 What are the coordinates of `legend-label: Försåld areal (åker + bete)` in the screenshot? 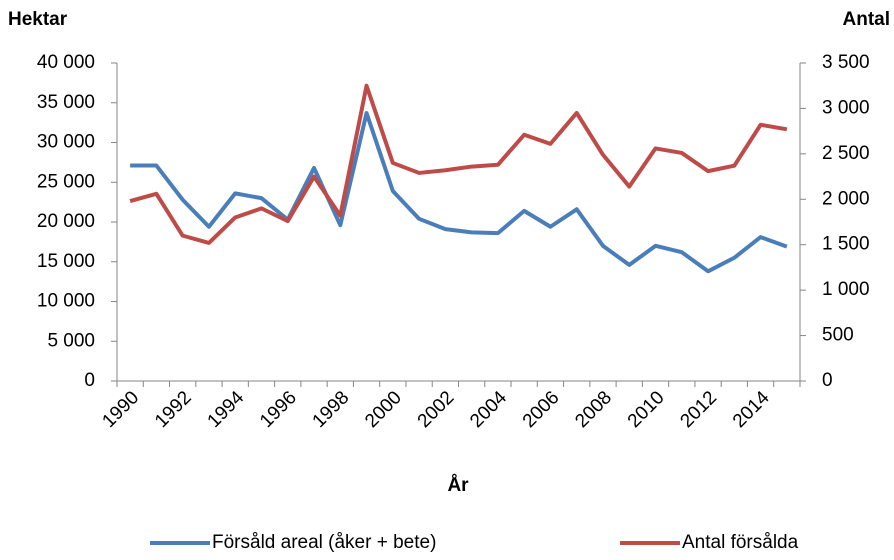 It's located at (324, 542).